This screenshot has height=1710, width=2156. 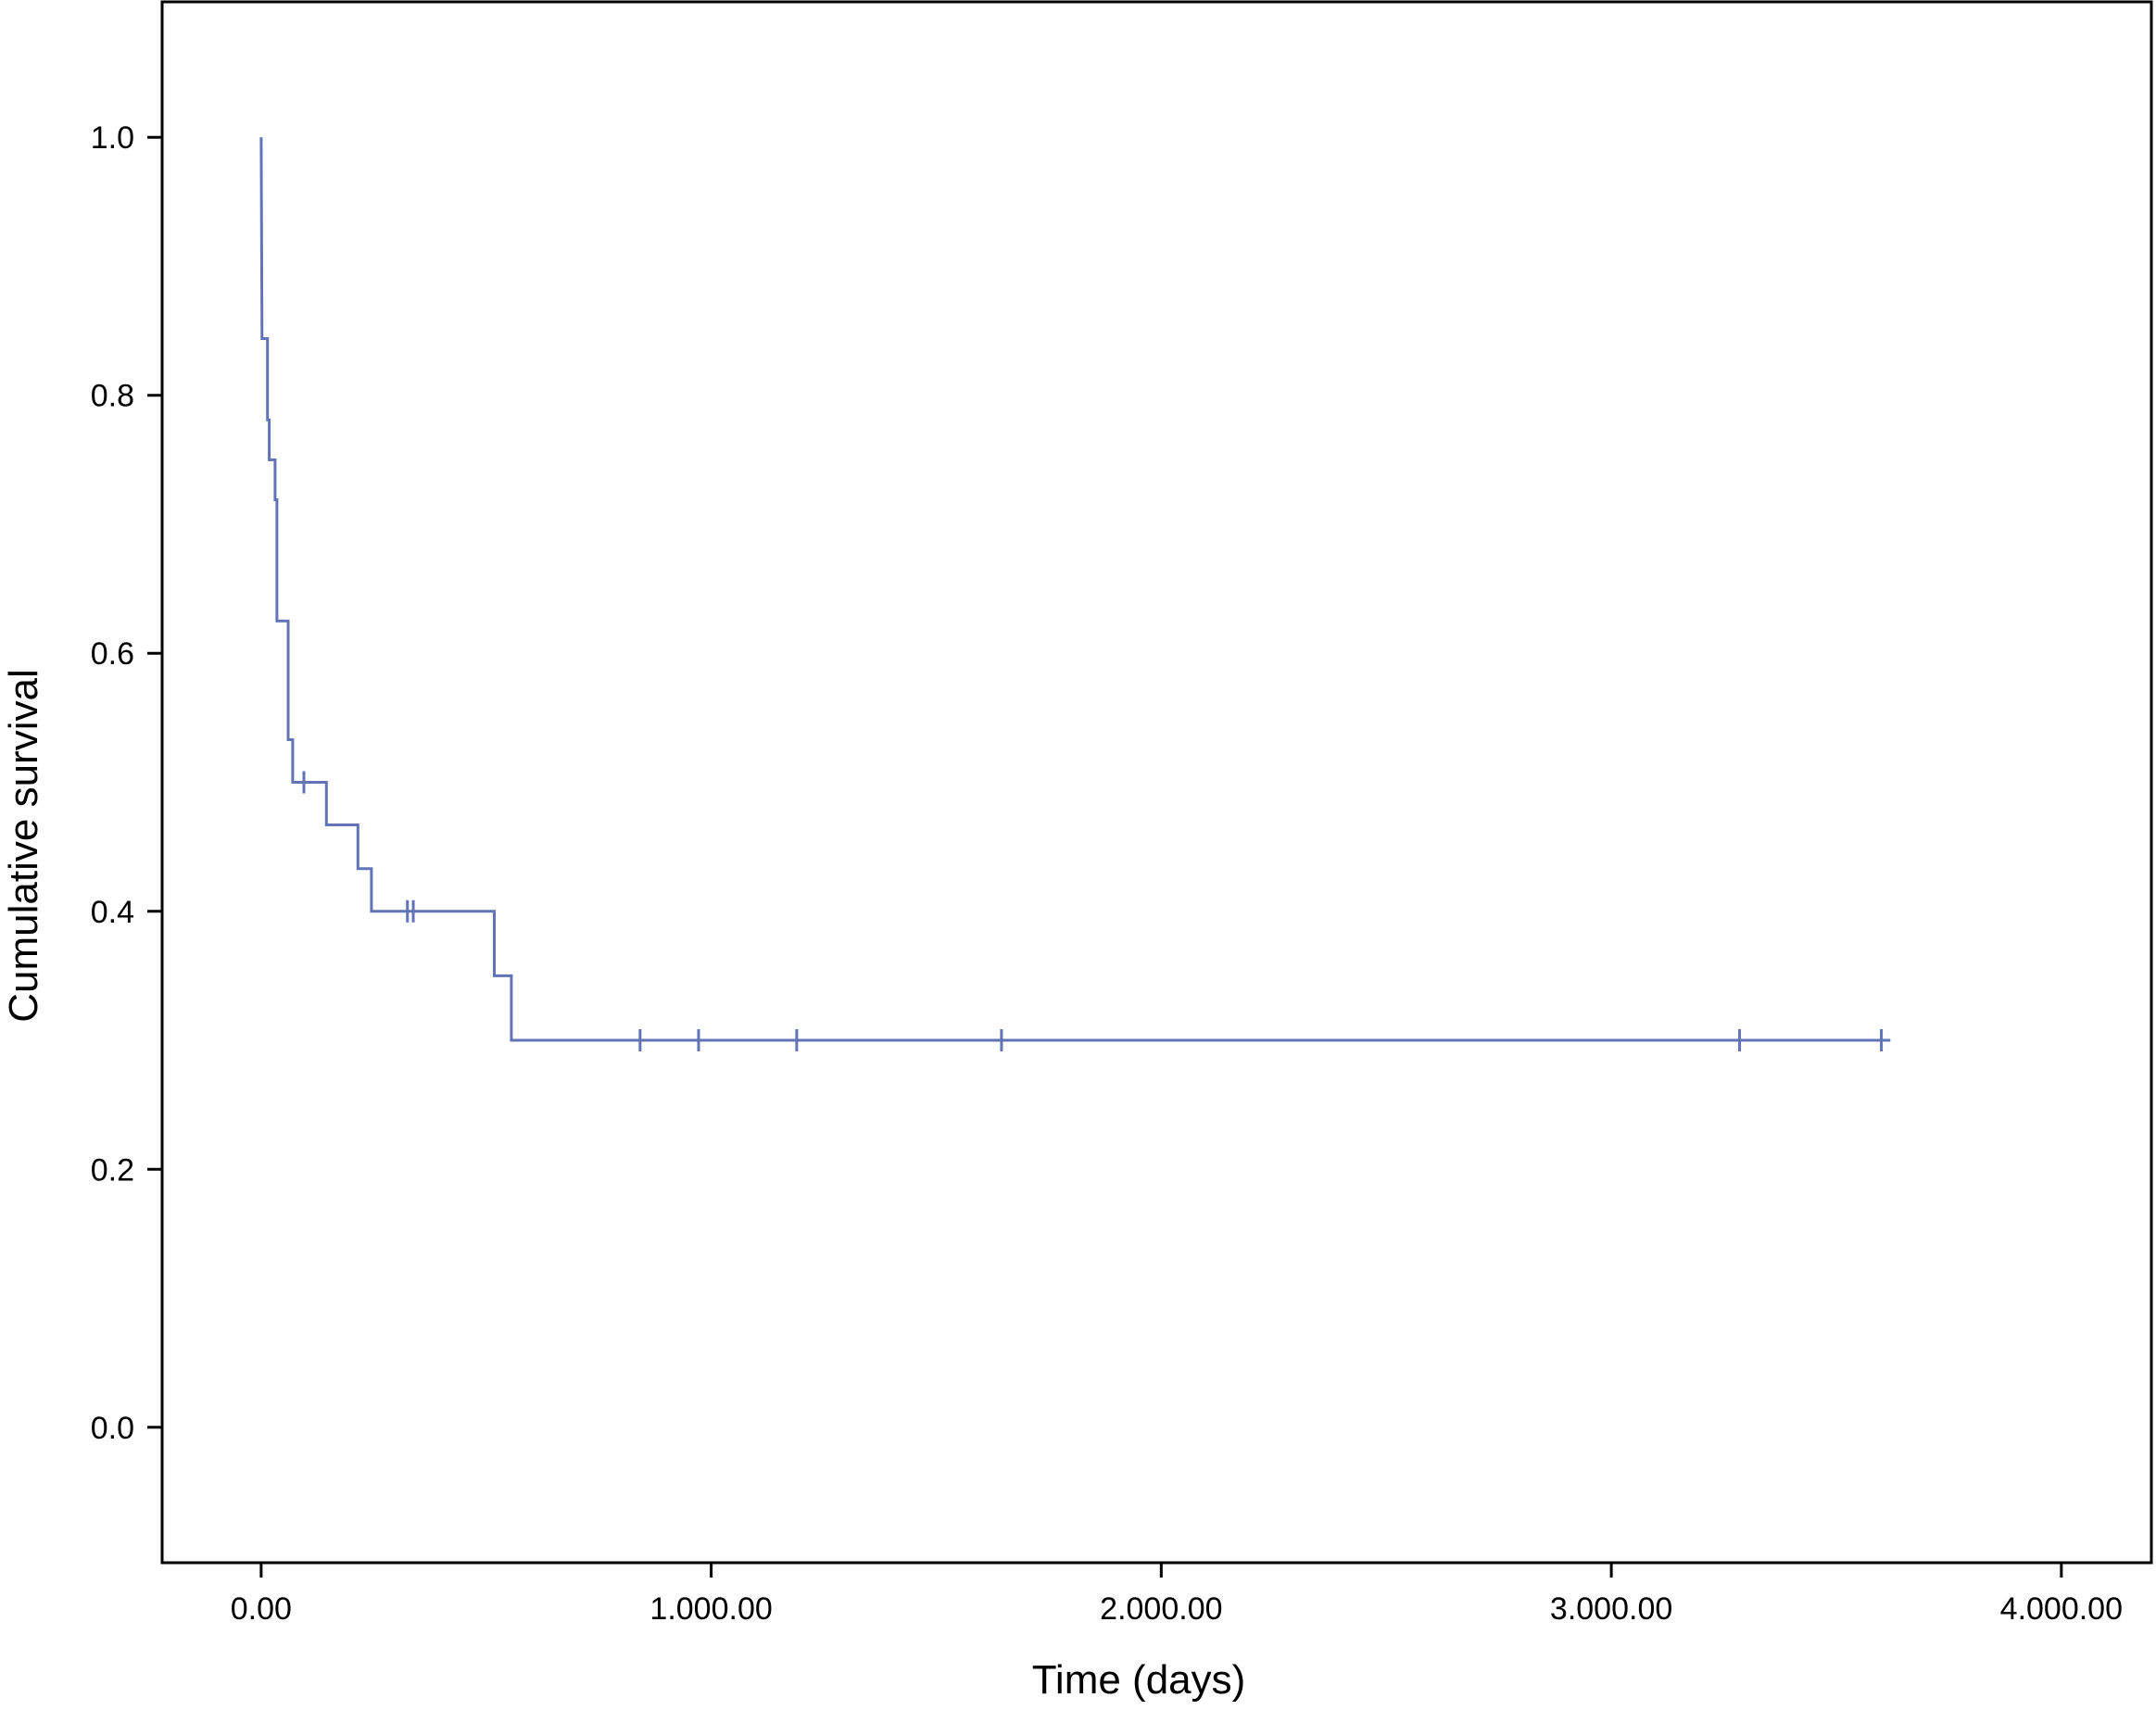 I want to click on x-tick-label: 3.000.00, so click(x=1611, y=1609).